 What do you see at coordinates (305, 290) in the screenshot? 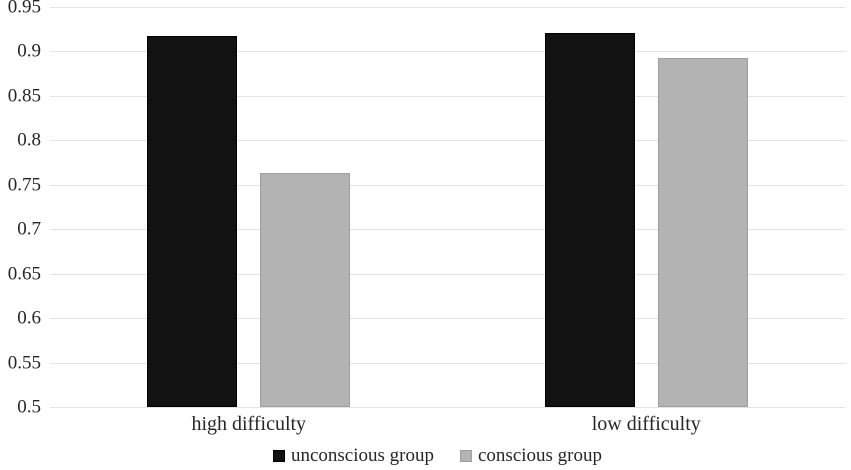
I see `bar-high-difficulty-conscious-group` at bounding box center [305, 290].